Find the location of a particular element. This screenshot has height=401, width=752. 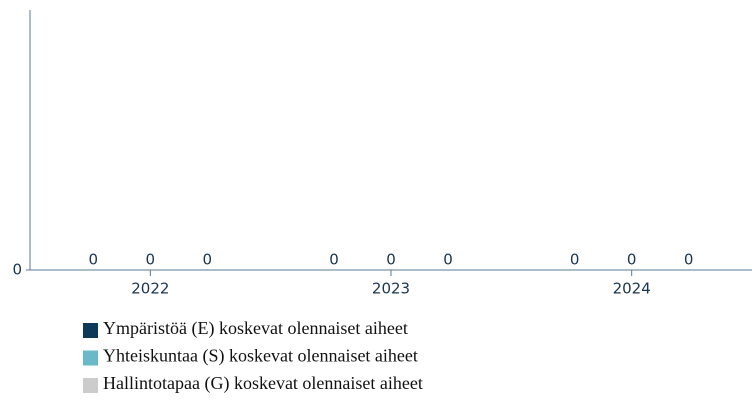

x-tick-label: 2023 is located at coordinates (391, 289).